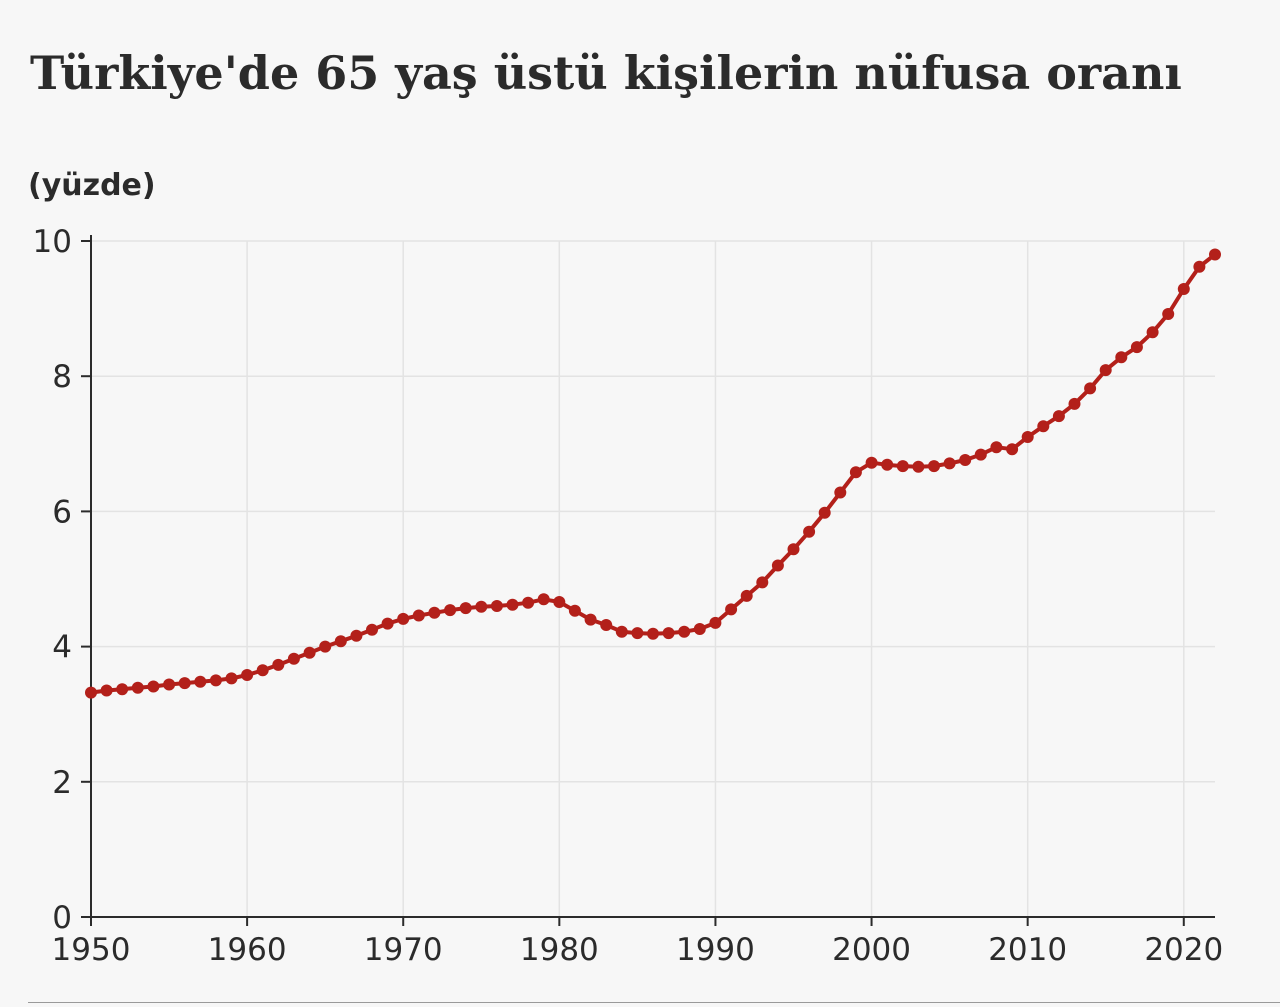 The image size is (1280, 1007). I want to click on y-axis-unit-label: (yüzde), so click(92, 185).